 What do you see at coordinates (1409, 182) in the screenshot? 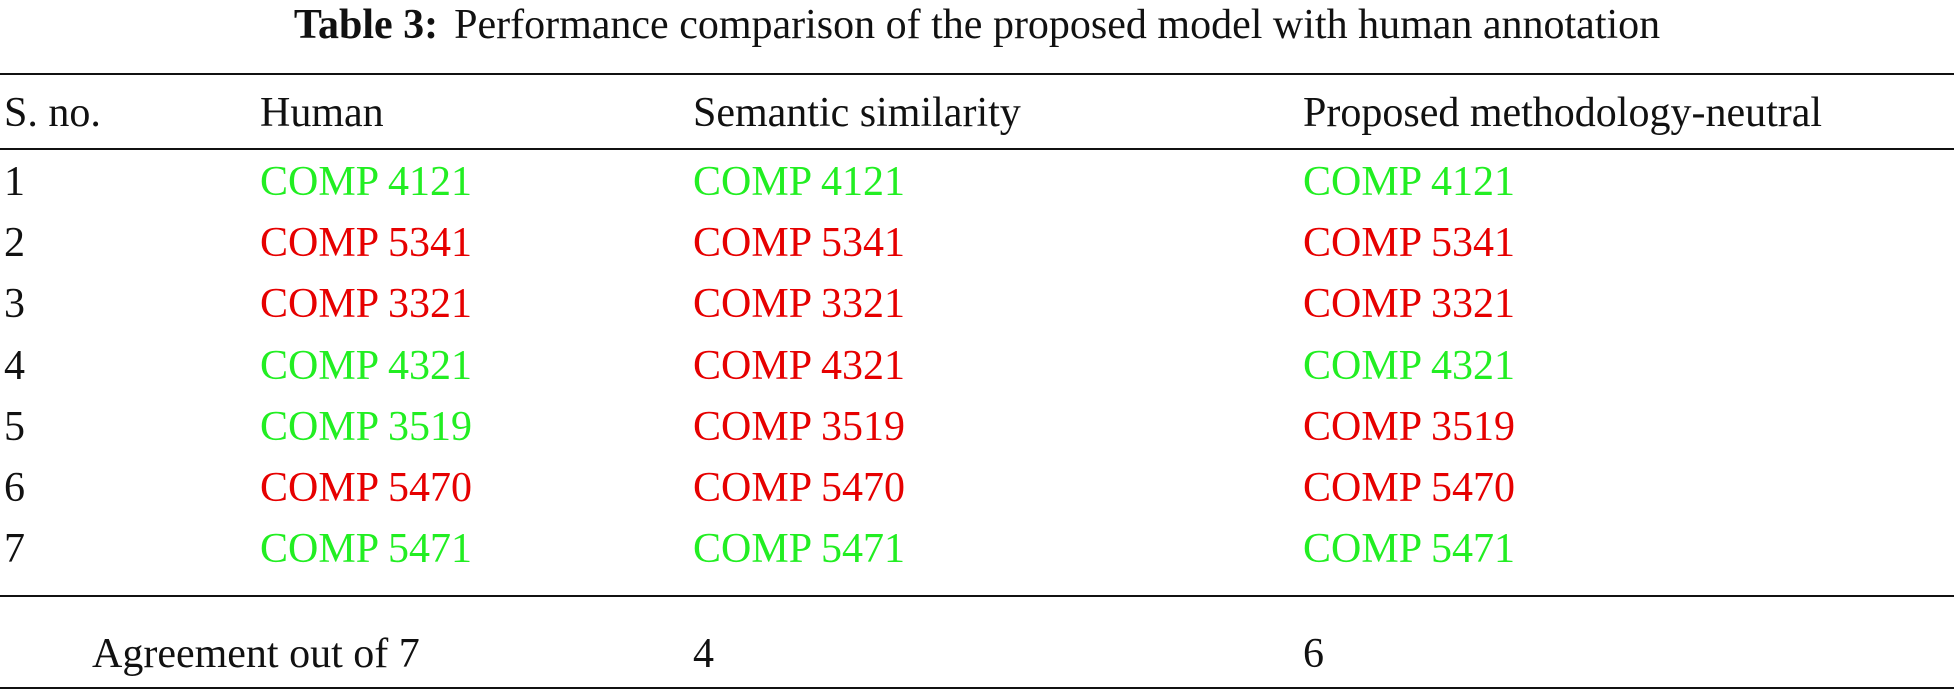
I see `cell-proposed-methodology: COMP 4121` at bounding box center [1409, 182].